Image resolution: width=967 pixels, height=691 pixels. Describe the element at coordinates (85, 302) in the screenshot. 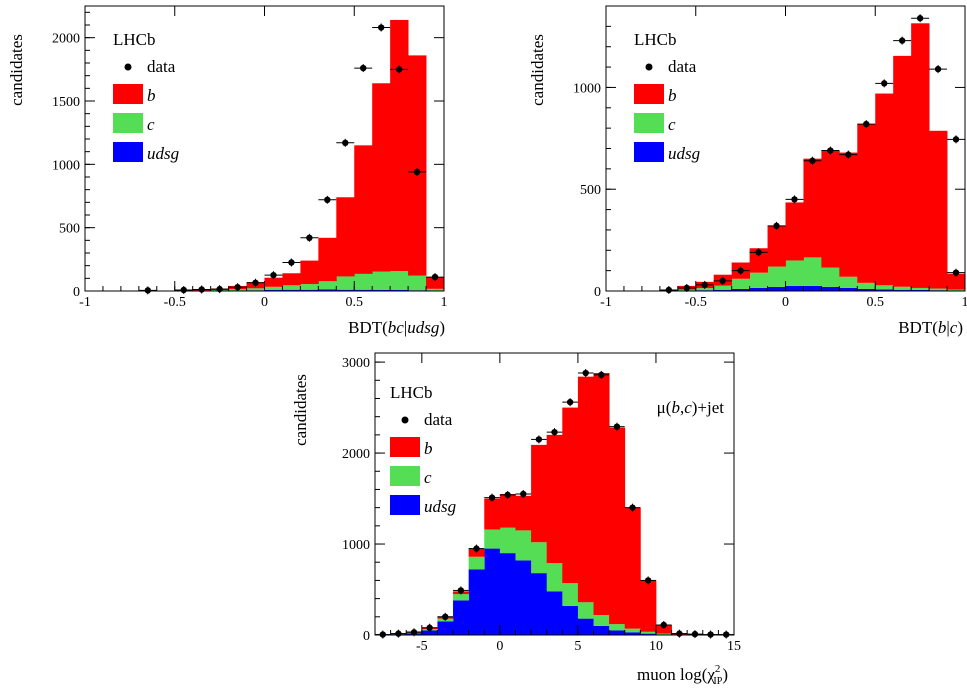

I see `x-tick-label: -1` at that location.